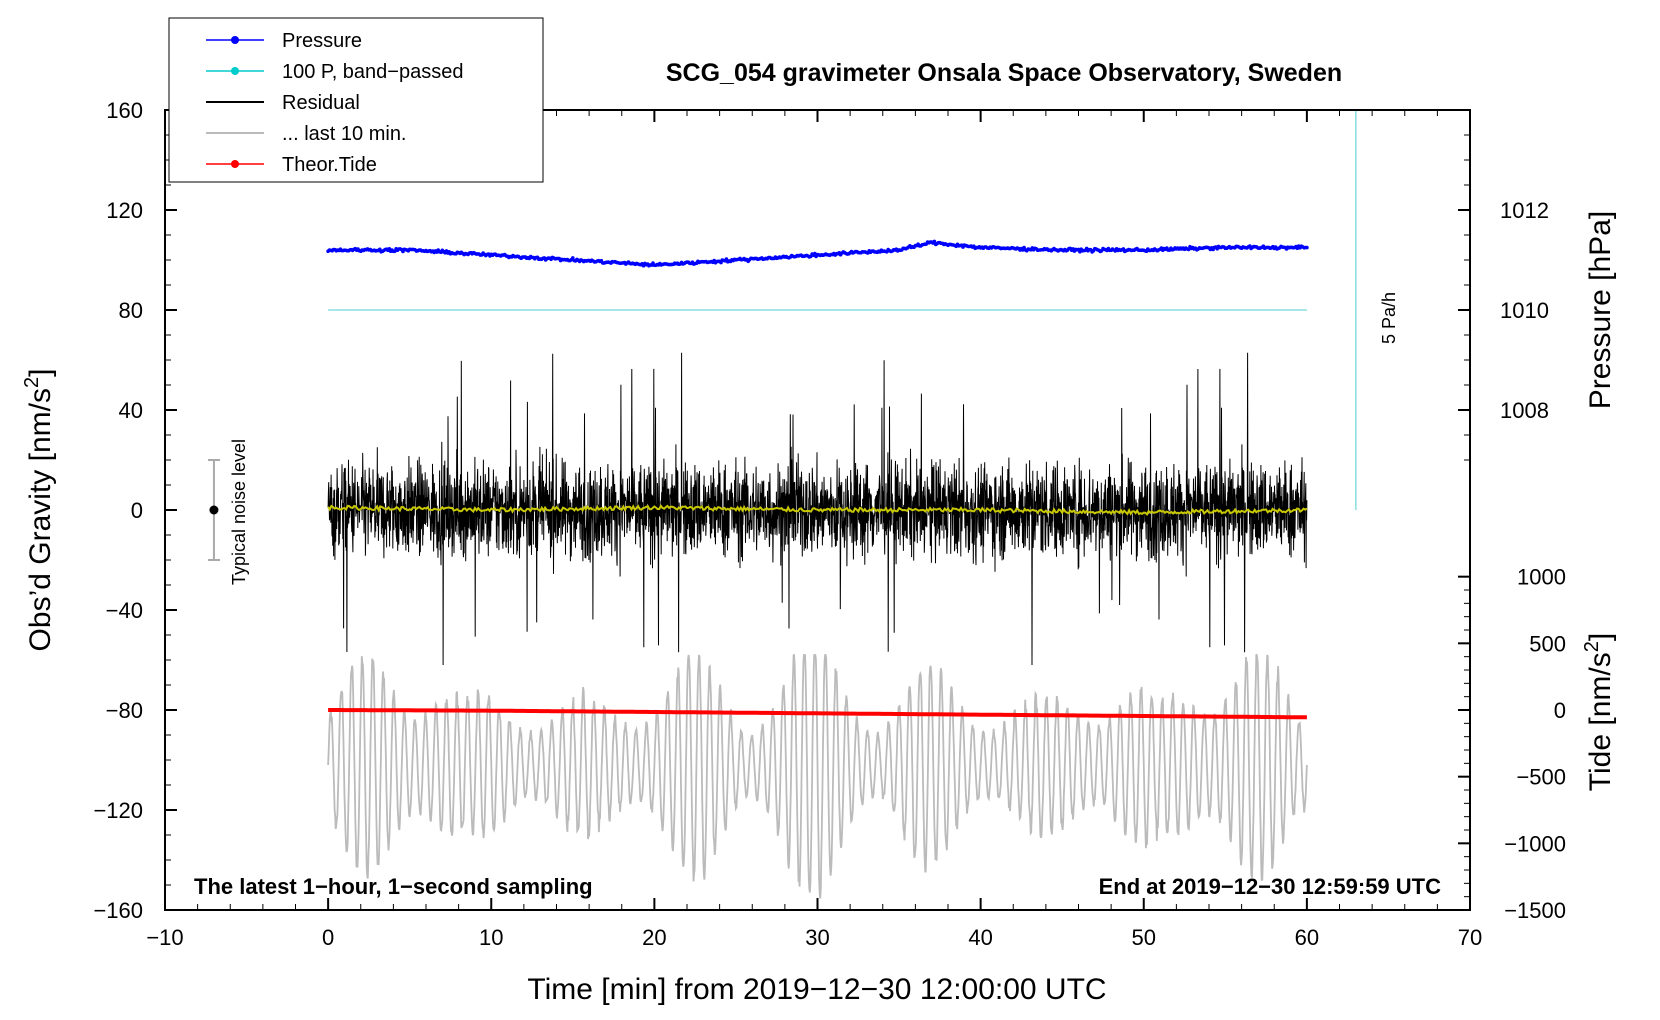 The image size is (1660, 1020). Describe the element at coordinates (1270, 886) in the screenshot. I see `end-time-note: End at 2019−12−30 12:59:59 UTC` at that location.